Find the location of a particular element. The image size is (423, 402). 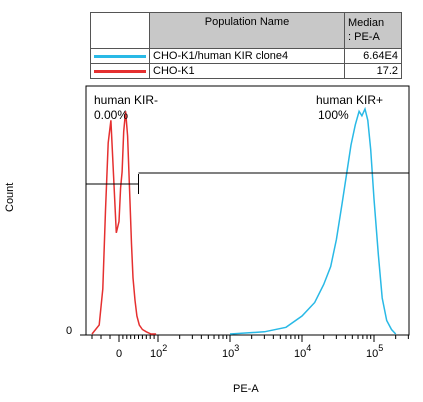

x-tick-label: 10⁵ is located at coordinates (374, 351).